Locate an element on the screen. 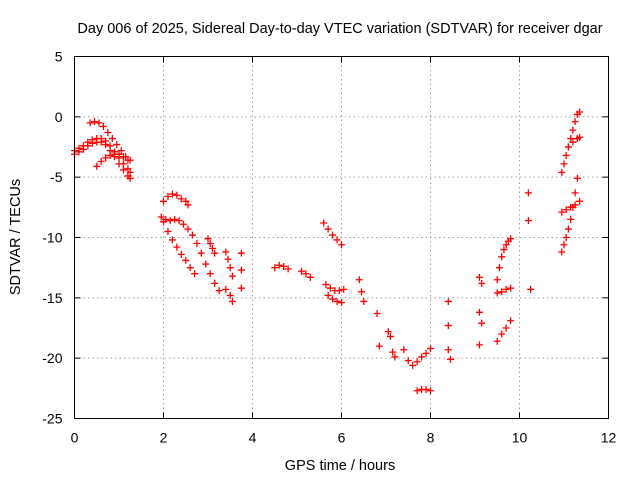 This screenshot has width=640, height=480. x-axis-label: GPS time / hours is located at coordinates (340, 466).